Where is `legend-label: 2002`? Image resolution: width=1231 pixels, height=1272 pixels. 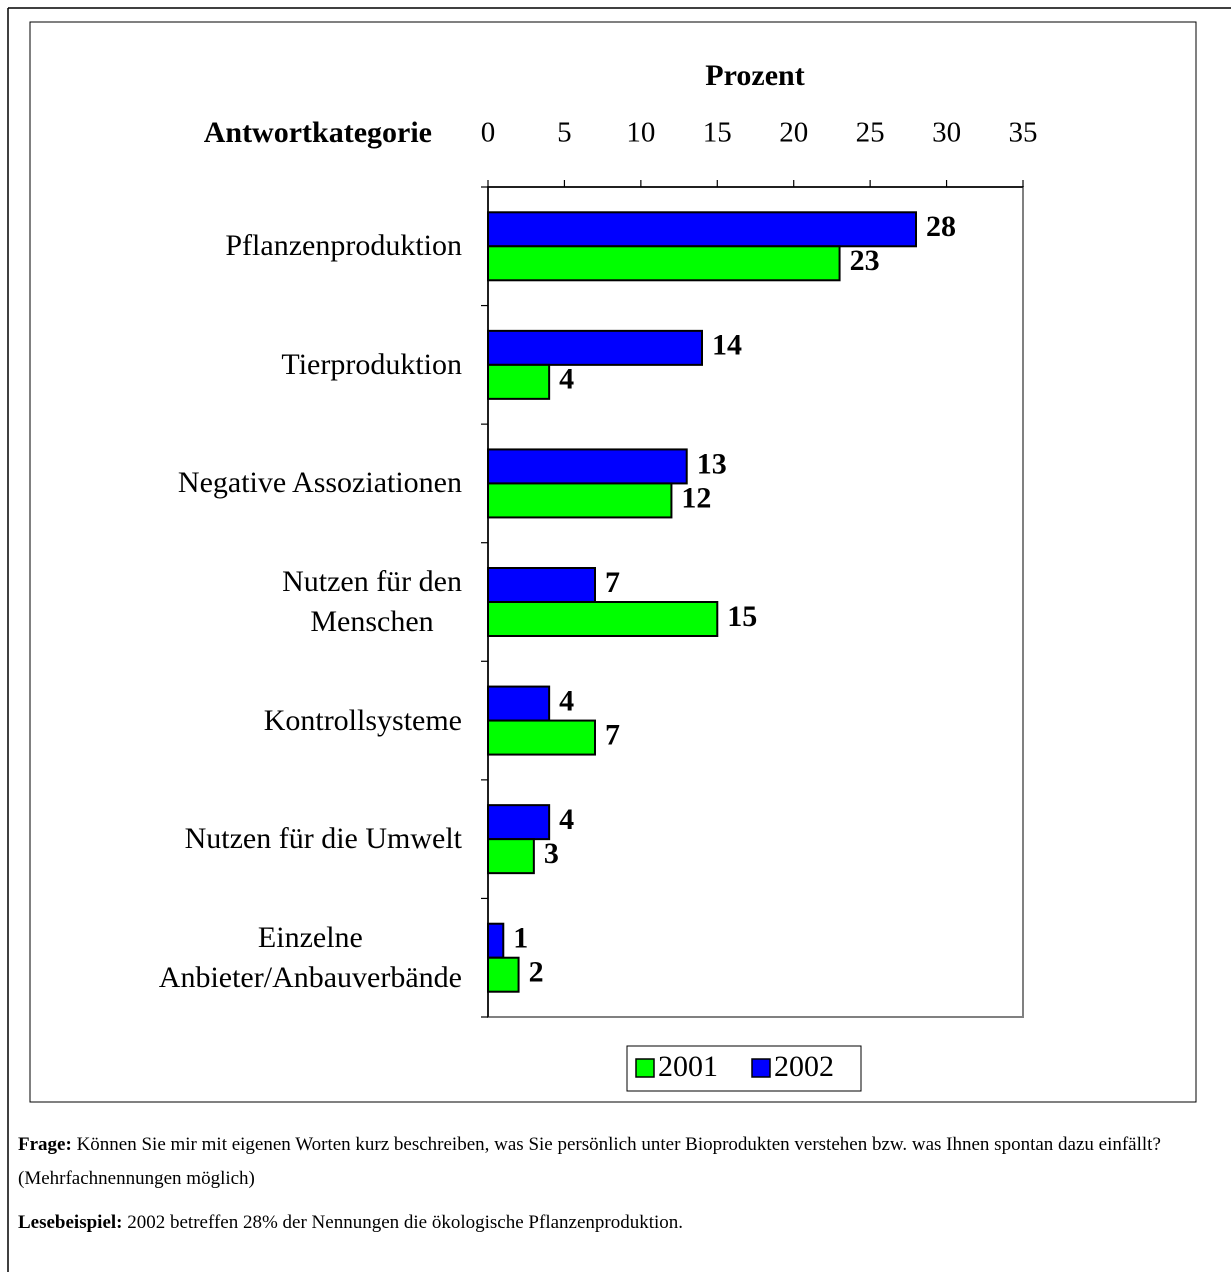 legend-label: 2002 is located at coordinates (804, 1066).